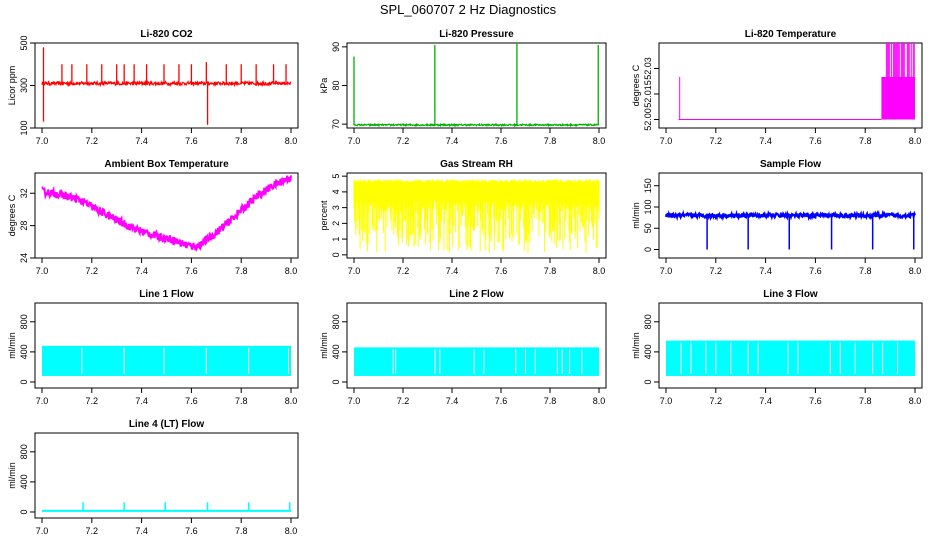 Image resolution: width=936 pixels, height=540 pixels. I want to click on series-temperature, so click(796, 81).